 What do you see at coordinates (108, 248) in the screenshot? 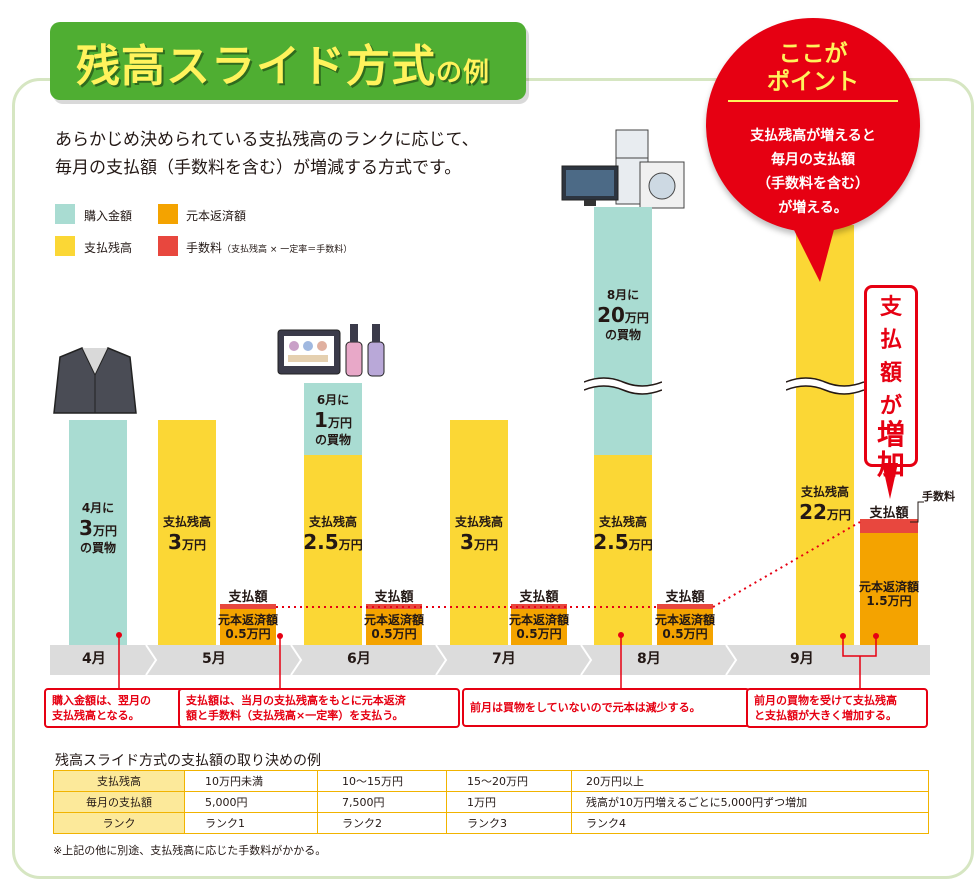
I see `legend-balance: 支払残高` at bounding box center [108, 248].